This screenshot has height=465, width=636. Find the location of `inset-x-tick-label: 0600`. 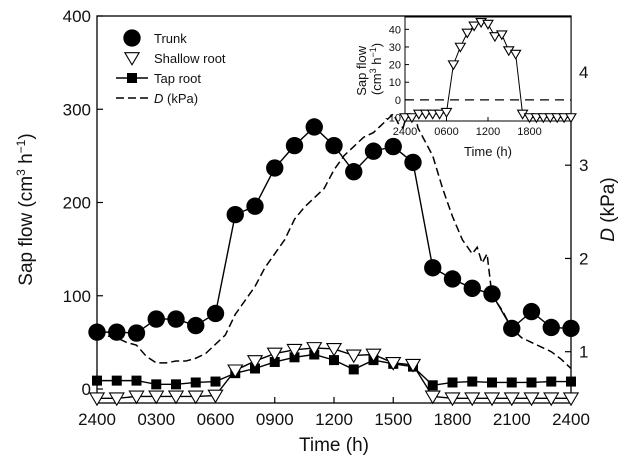

inset-x-tick-label: 0600 is located at coordinates (446, 132).